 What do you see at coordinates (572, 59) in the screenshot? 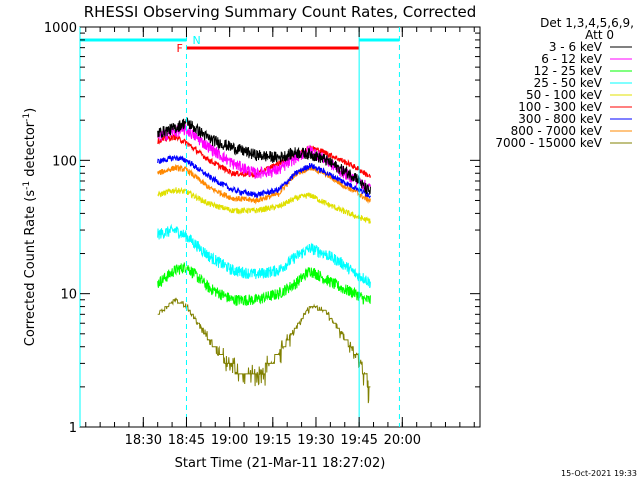
I see `legend-entry-label: 6 - 12 keV` at bounding box center [572, 59].